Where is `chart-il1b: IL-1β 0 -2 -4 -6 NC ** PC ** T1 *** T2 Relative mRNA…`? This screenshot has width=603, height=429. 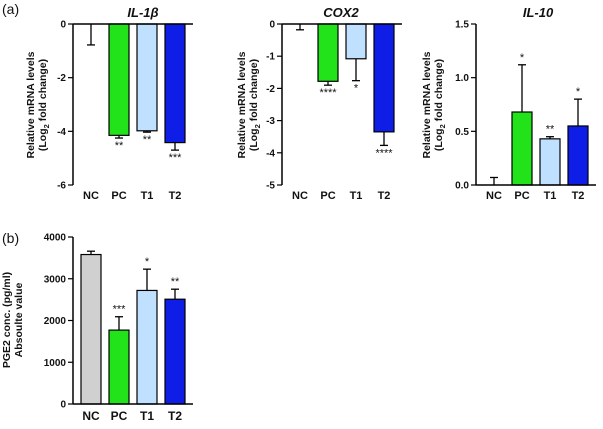
chart-il1b: IL-1β 0 -2 -4 -6 NC ** PC ** T1 *** T2 Relative mRNA… is located at coordinates (109, 103).